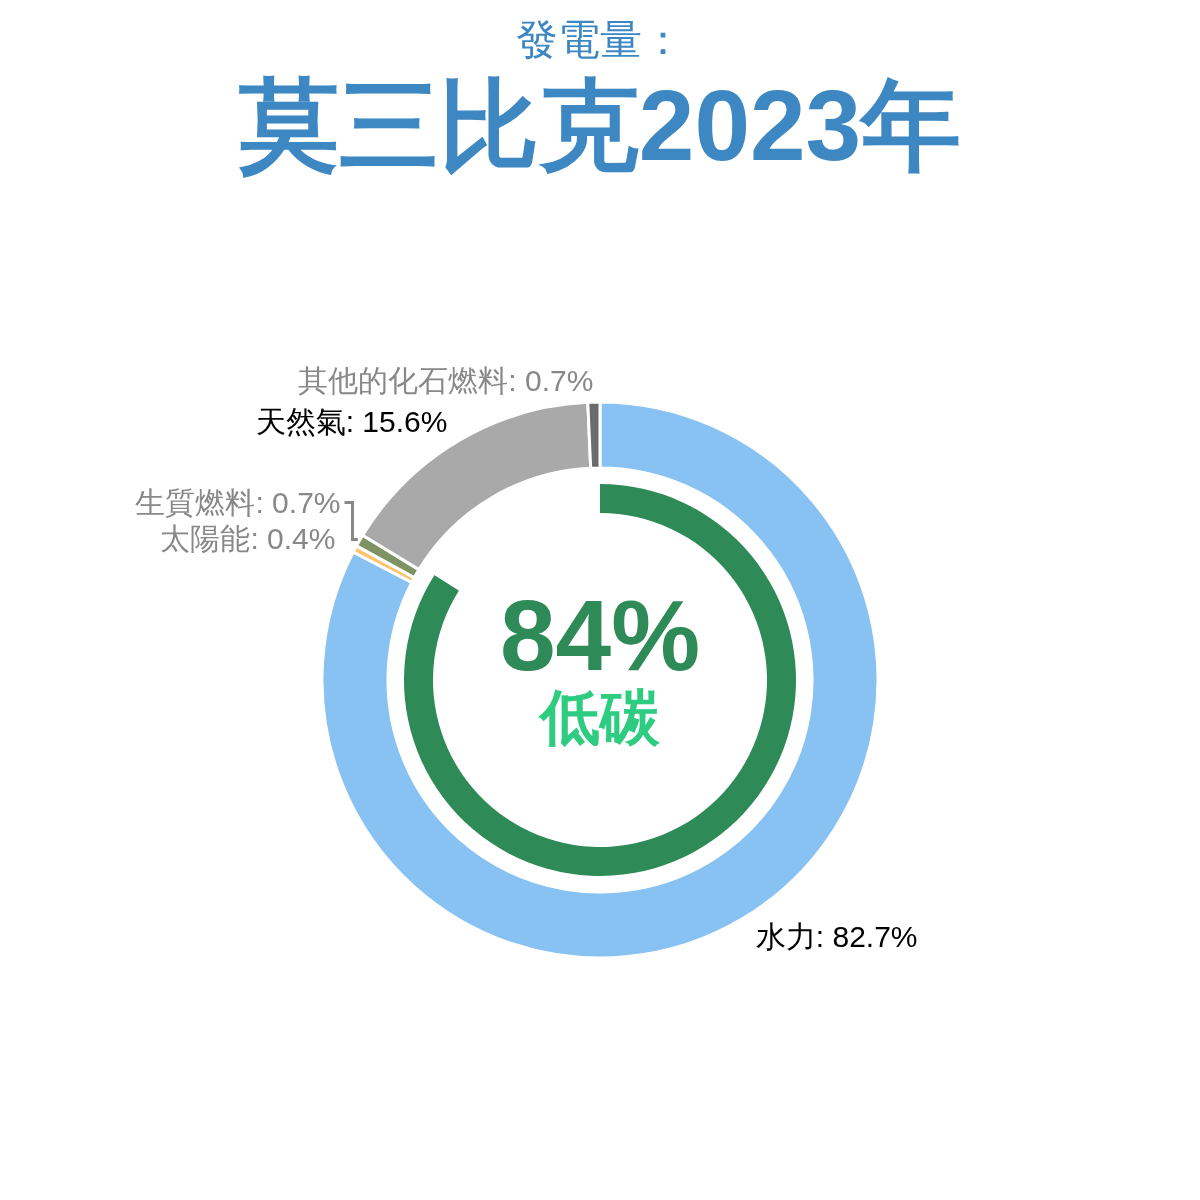 This screenshot has height=1200, width=1200. What do you see at coordinates (446, 380) in the screenshot?
I see `slice-label: 其他的化石燃料: 0.7%` at bounding box center [446, 380].